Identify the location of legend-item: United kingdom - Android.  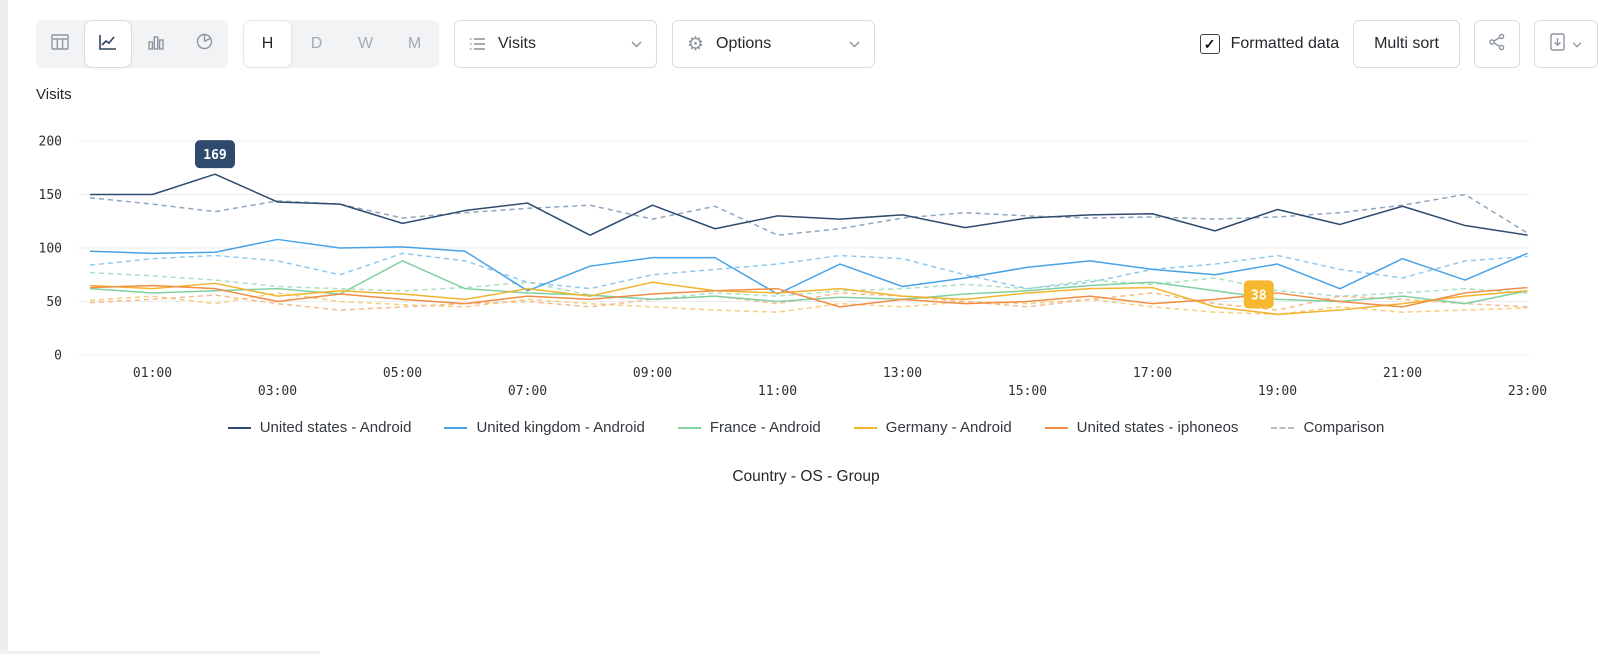
(544, 427).